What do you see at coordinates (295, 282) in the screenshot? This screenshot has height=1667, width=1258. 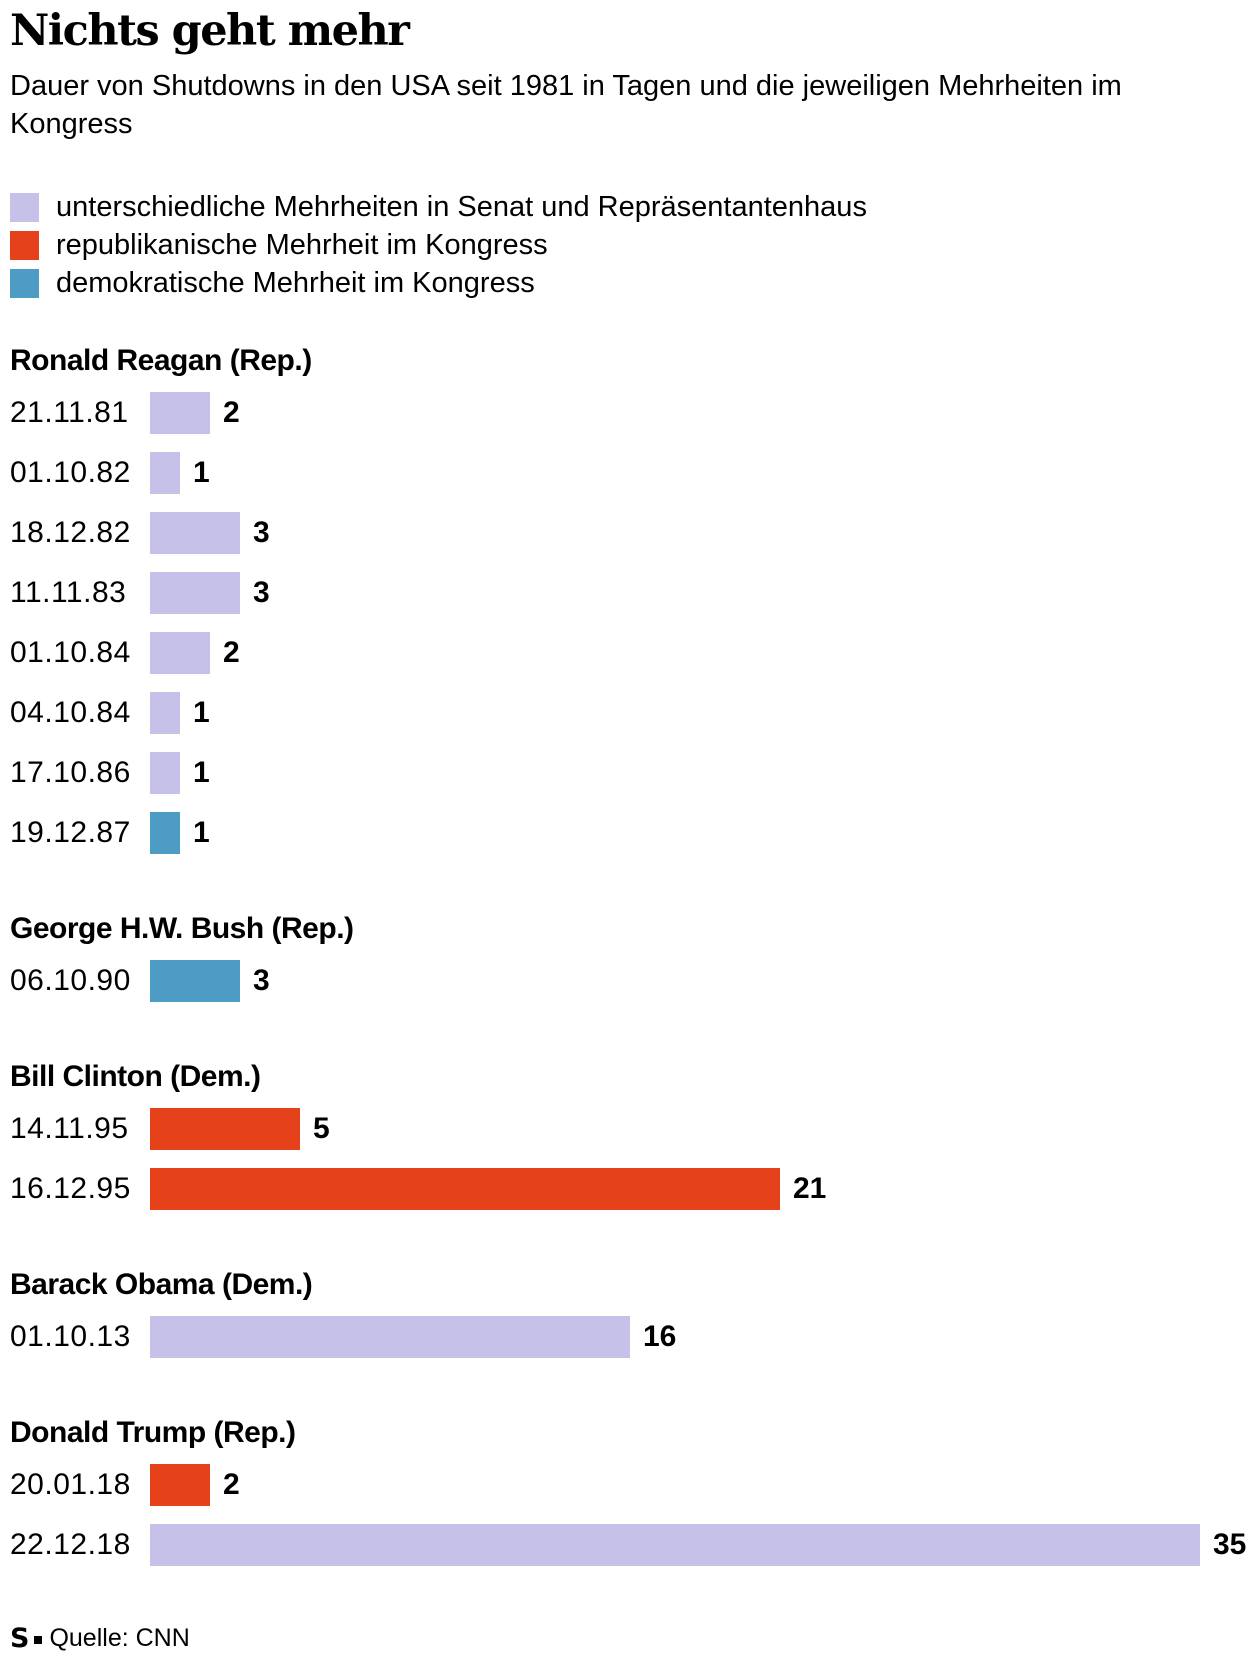 I see `legend-label: demokratische Mehrheit im Kongress` at bounding box center [295, 282].